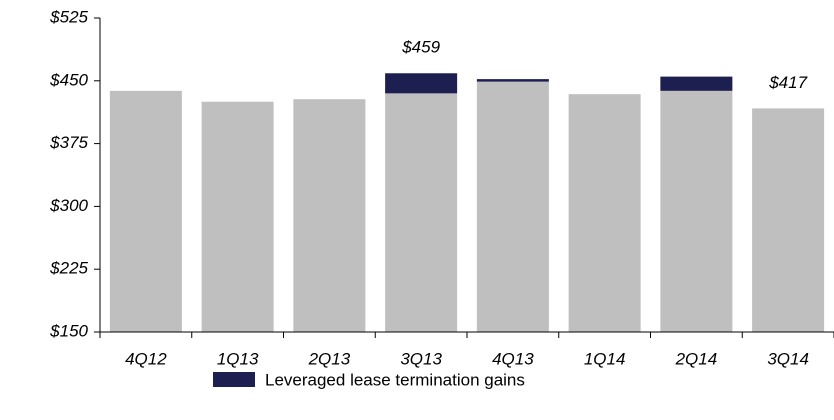 The image size is (834, 420). What do you see at coordinates (68, 79) in the screenshot?
I see `y-tick-label: $450` at bounding box center [68, 79].